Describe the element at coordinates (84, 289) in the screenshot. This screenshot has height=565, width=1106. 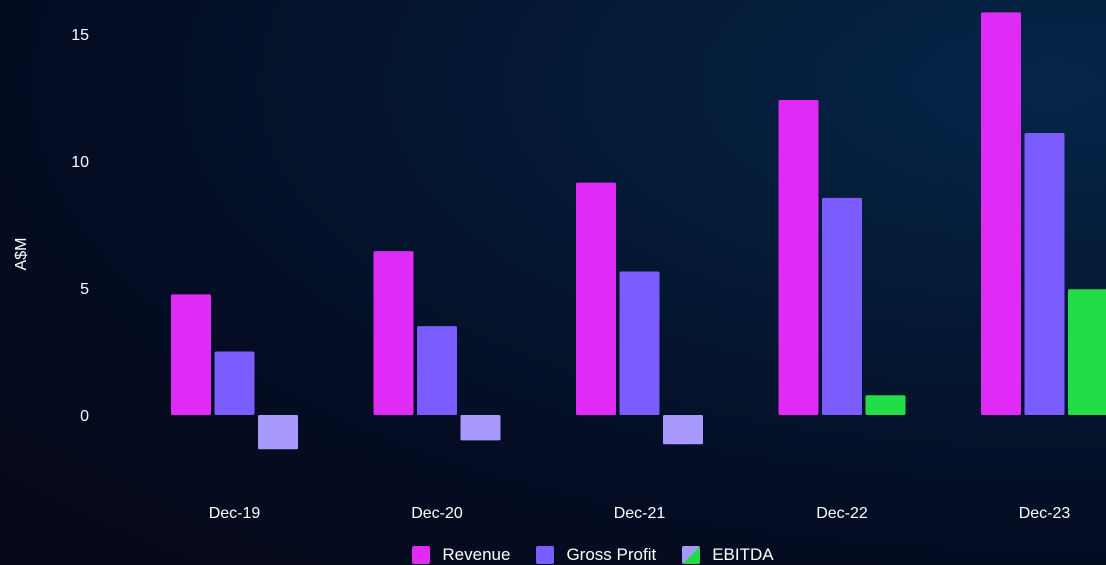
I see `y-tick-label: 5` at that location.